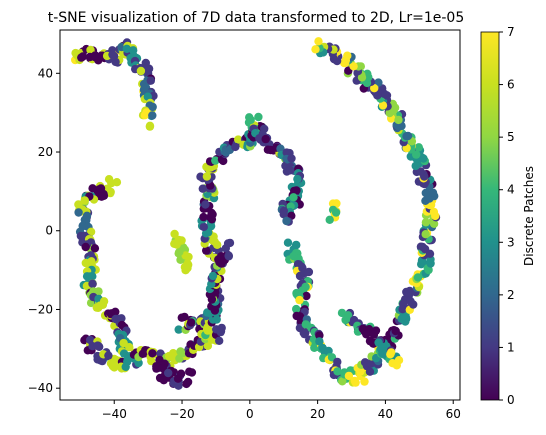 This screenshot has height=435, width=546. What do you see at coordinates (45, 73) in the screenshot?
I see `y-tick-label: 40` at bounding box center [45, 73].